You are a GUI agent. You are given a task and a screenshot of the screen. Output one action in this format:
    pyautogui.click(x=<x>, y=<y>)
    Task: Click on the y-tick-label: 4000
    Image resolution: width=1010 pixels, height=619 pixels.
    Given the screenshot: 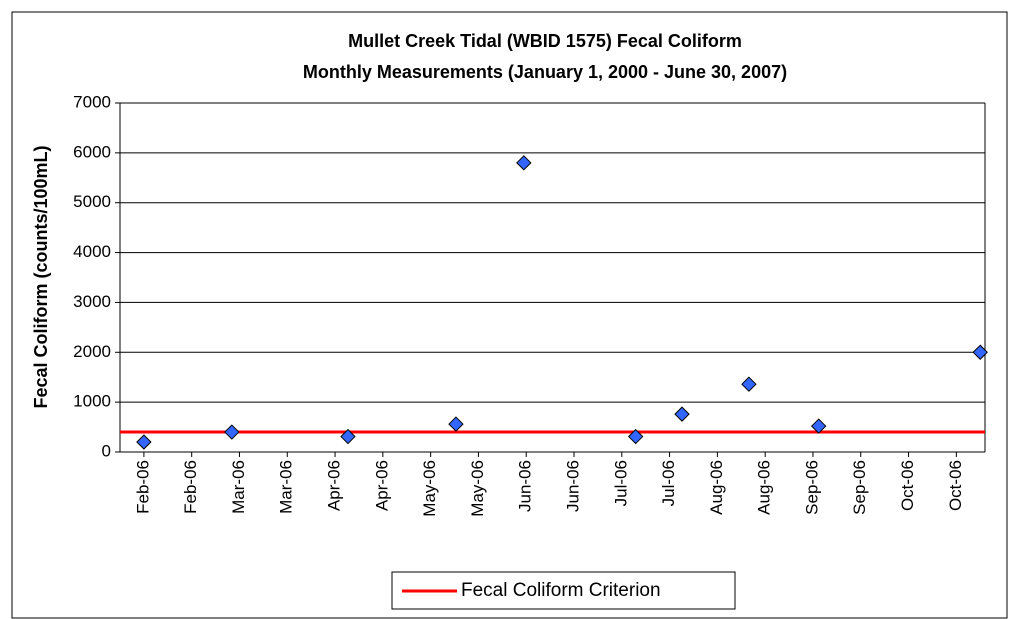 What is the action you would take?
    pyautogui.click(x=92, y=251)
    